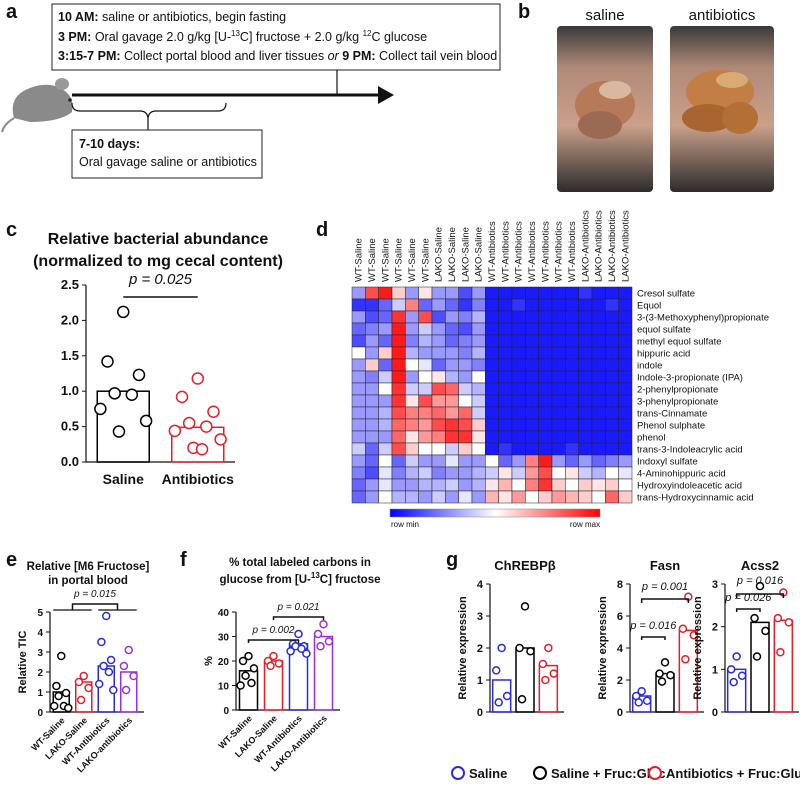 The image size is (800, 791). Describe the element at coordinates (664, 587) in the screenshot. I see `p-value: p = 0.001` at that location.